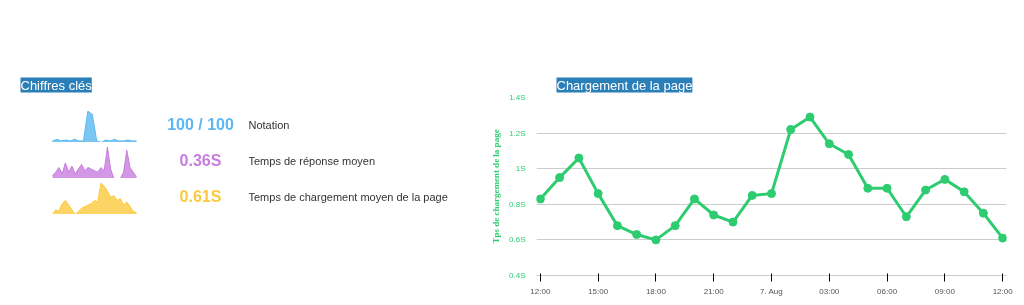 The width and height of the screenshot is (1024, 305). Describe the element at coordinates (714, 291) in the screenshot. I see `x-tick-label: 21:00` at that location.